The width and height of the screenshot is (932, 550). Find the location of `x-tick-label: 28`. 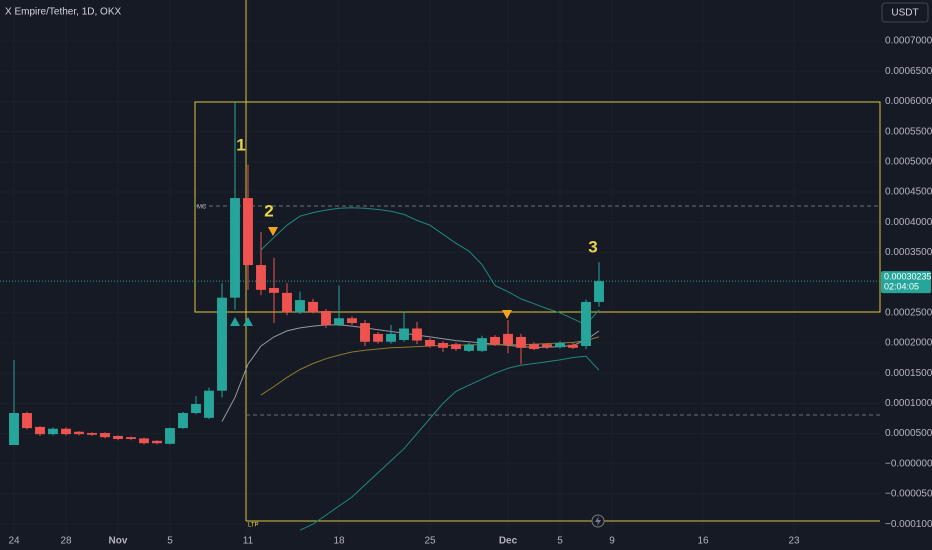

x-tick-label: 28 is located at coordinates (66, 541).